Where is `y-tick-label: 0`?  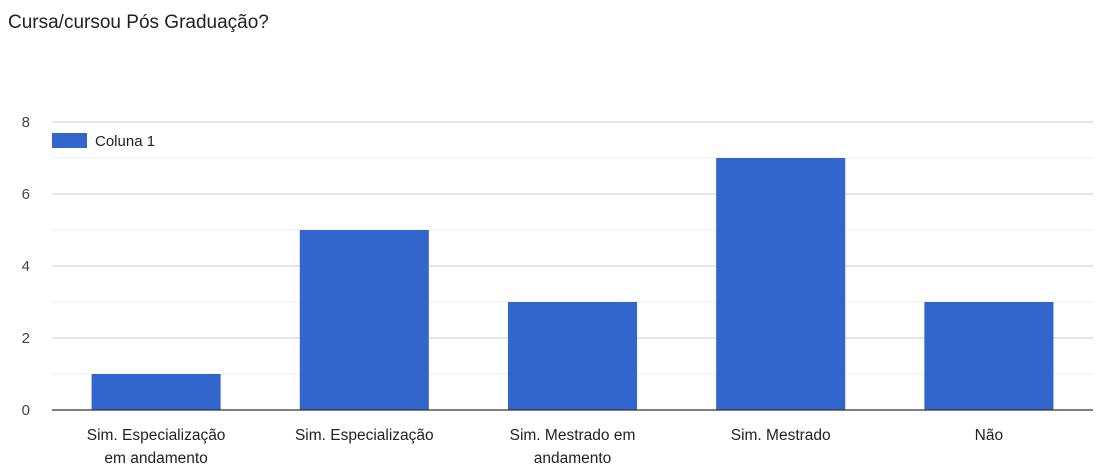
y-tick-label: 0 is located at coordinates (26, 410).